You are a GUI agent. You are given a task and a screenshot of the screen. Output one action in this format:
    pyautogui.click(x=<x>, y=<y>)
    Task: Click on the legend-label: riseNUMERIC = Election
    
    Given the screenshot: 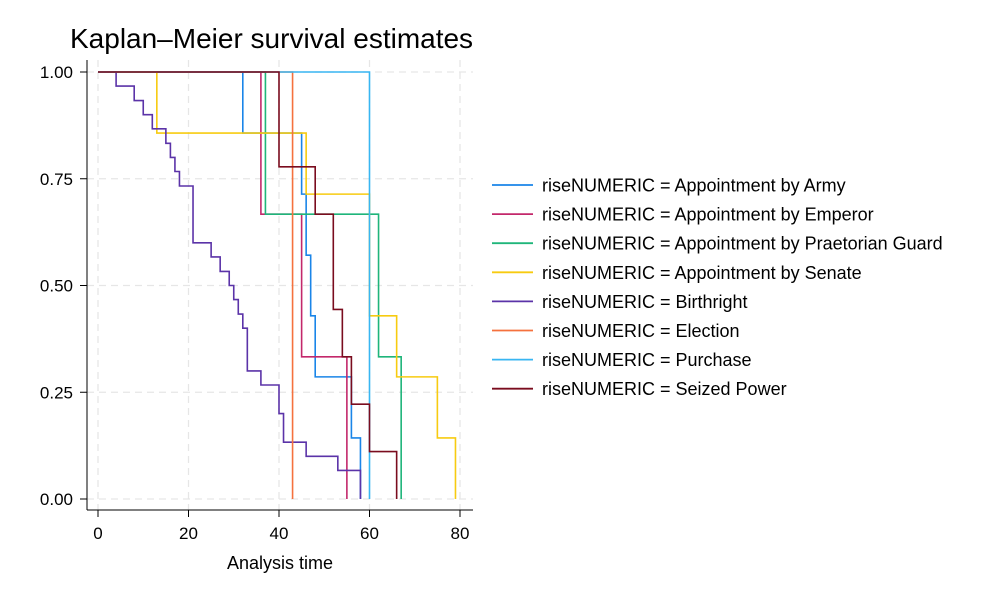 What is the action you would take?
    pyautogui.click(x=641, y=331)
    